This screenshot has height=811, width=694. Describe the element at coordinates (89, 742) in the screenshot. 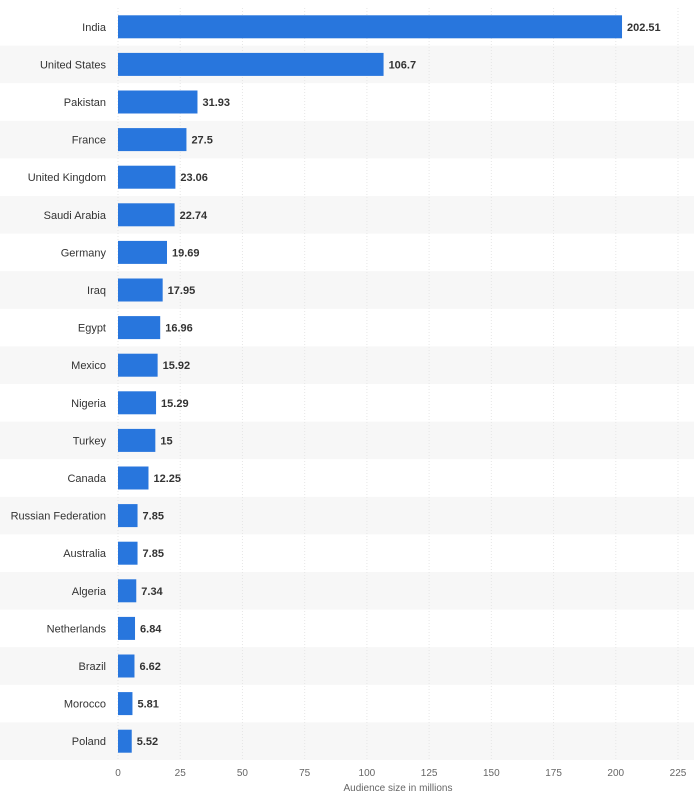

I see `category-label: Poland` at that location.